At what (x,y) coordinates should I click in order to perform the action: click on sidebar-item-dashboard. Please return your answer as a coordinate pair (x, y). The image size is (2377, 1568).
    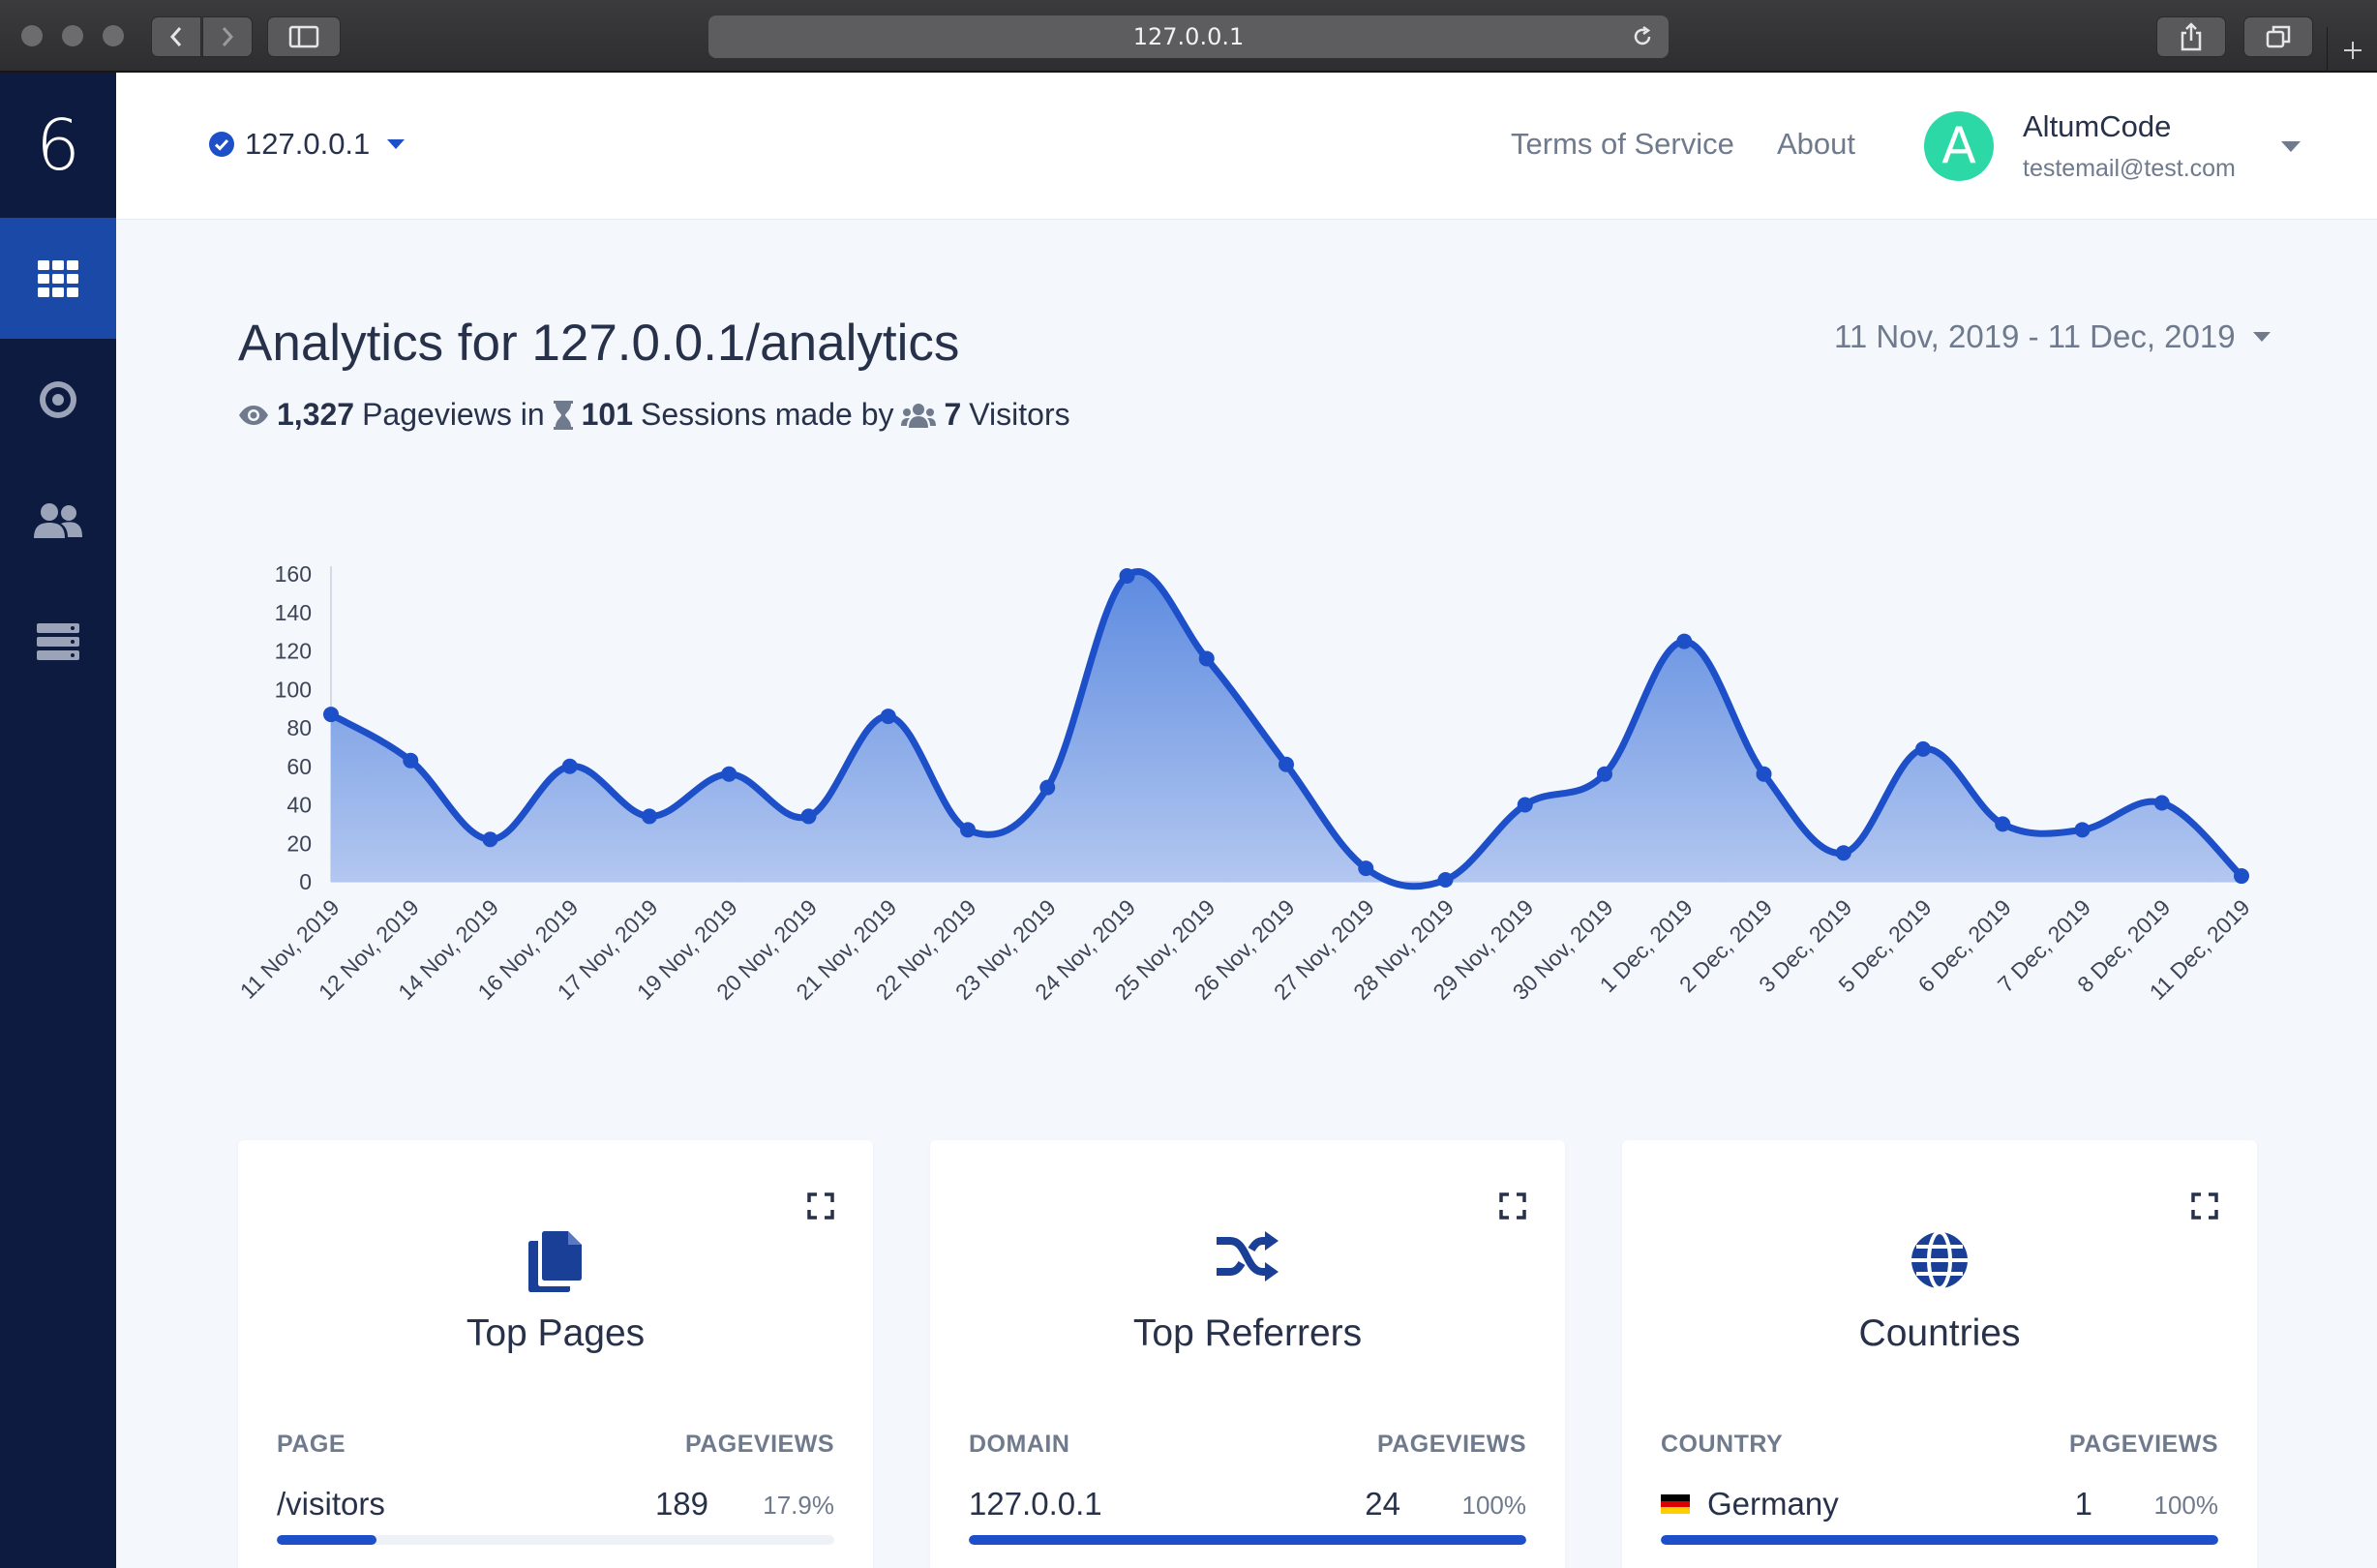
    Looking at the image, I should click on (58, 278).